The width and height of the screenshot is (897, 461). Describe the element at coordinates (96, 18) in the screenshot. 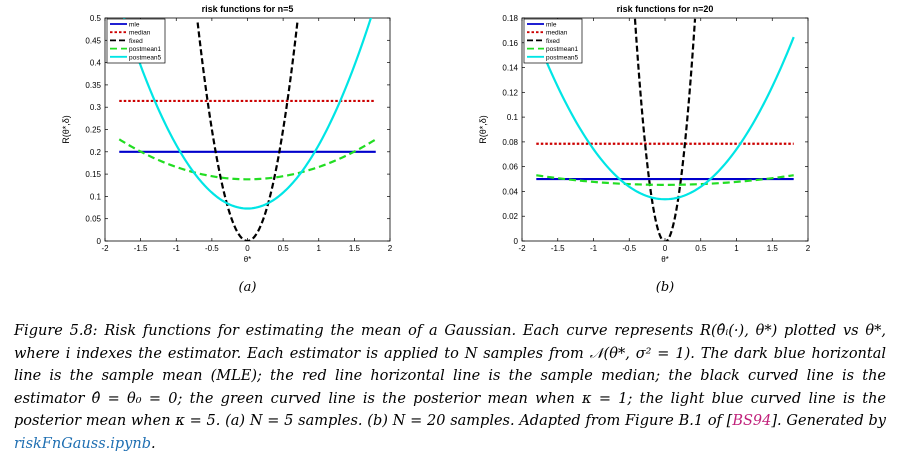

I see `y-tick-label: 0.5` at that location.